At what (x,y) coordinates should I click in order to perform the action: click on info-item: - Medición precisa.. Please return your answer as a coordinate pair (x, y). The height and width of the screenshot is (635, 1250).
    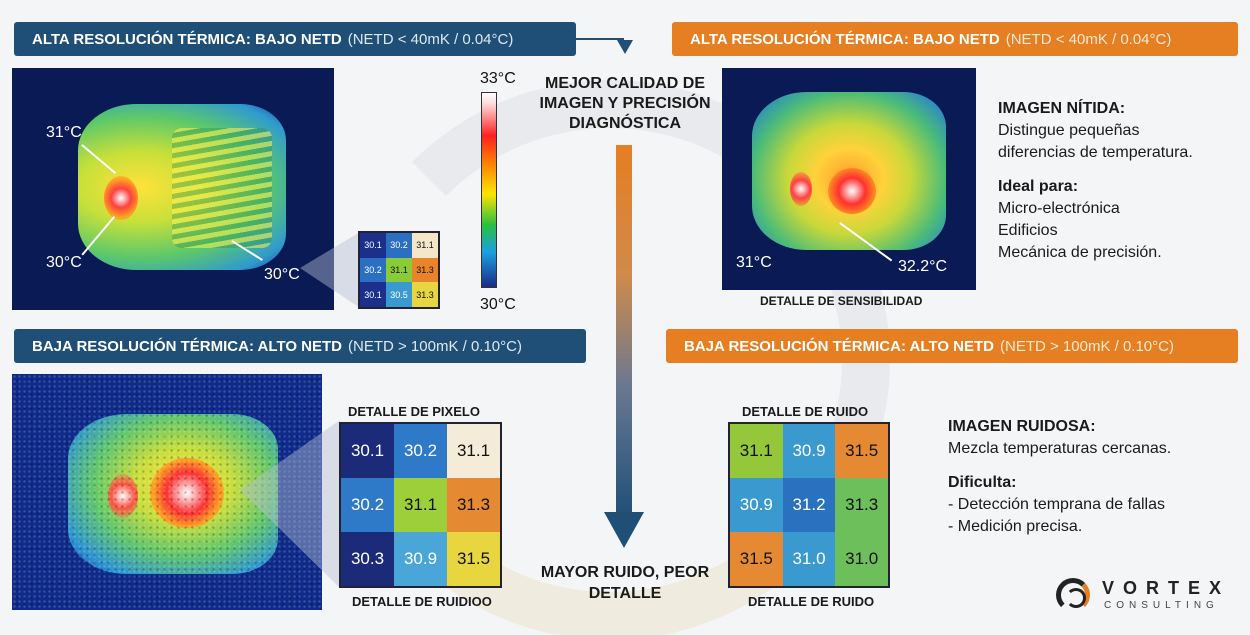
    Looking at the image, I should click on (1015, 526).